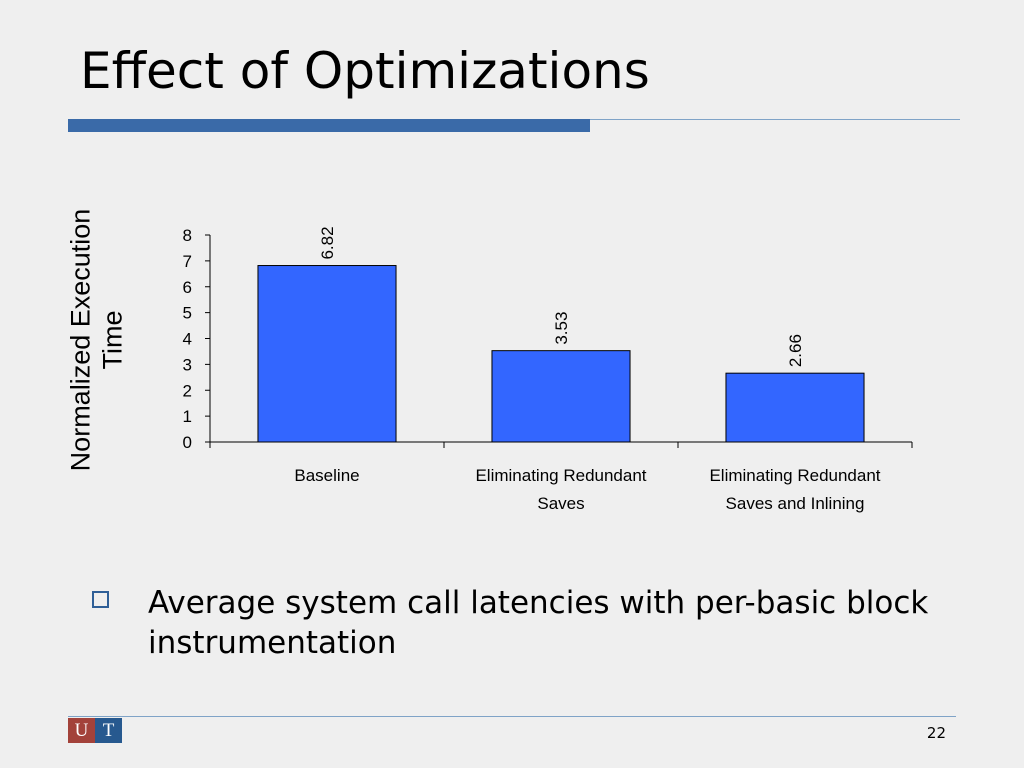 Image resolution: width=1024 pixels, height=768 pixels. I want to click on y-tick-label: 3, so click(187, 364).